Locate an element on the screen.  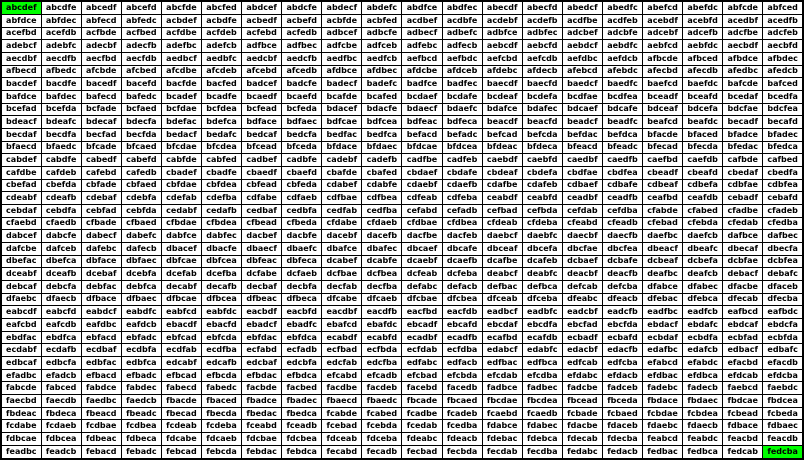
permutation-cell: efadbc is located at coordinates (21, 375).